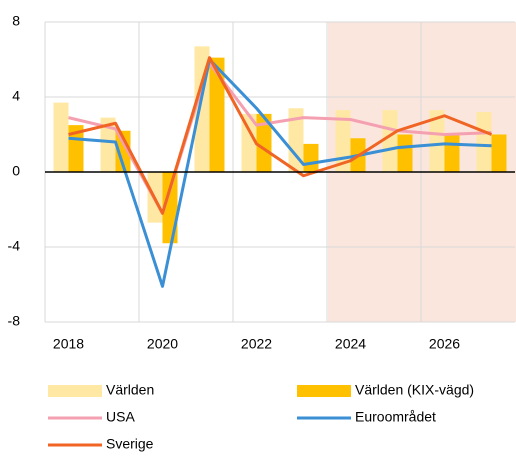  I want to click on y-tick-label: -8, so click(14, 321).